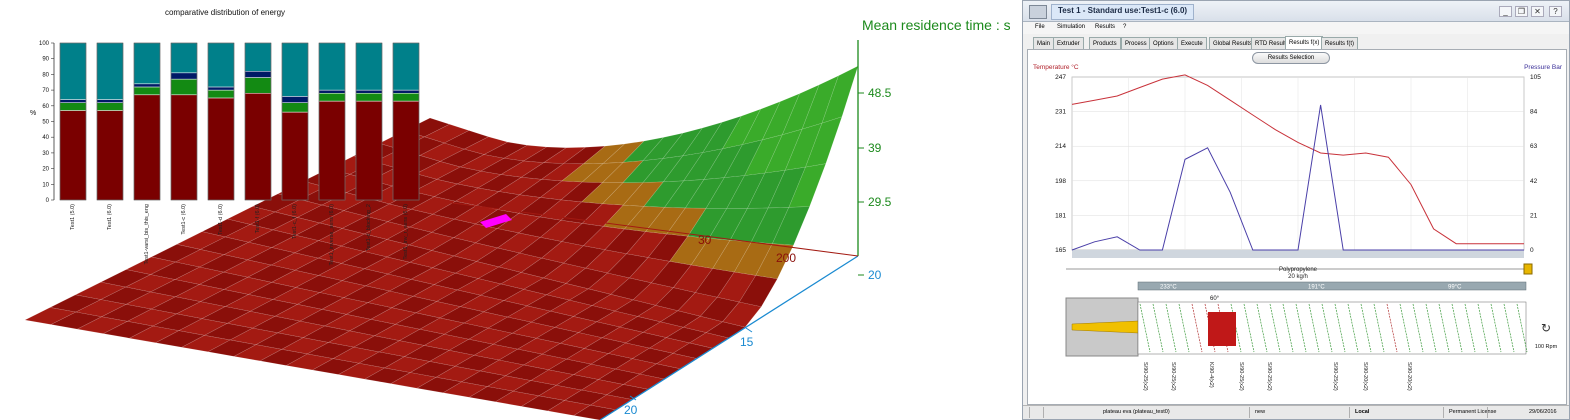  I want to click on z-tick-label: 39, so click(875, 148).